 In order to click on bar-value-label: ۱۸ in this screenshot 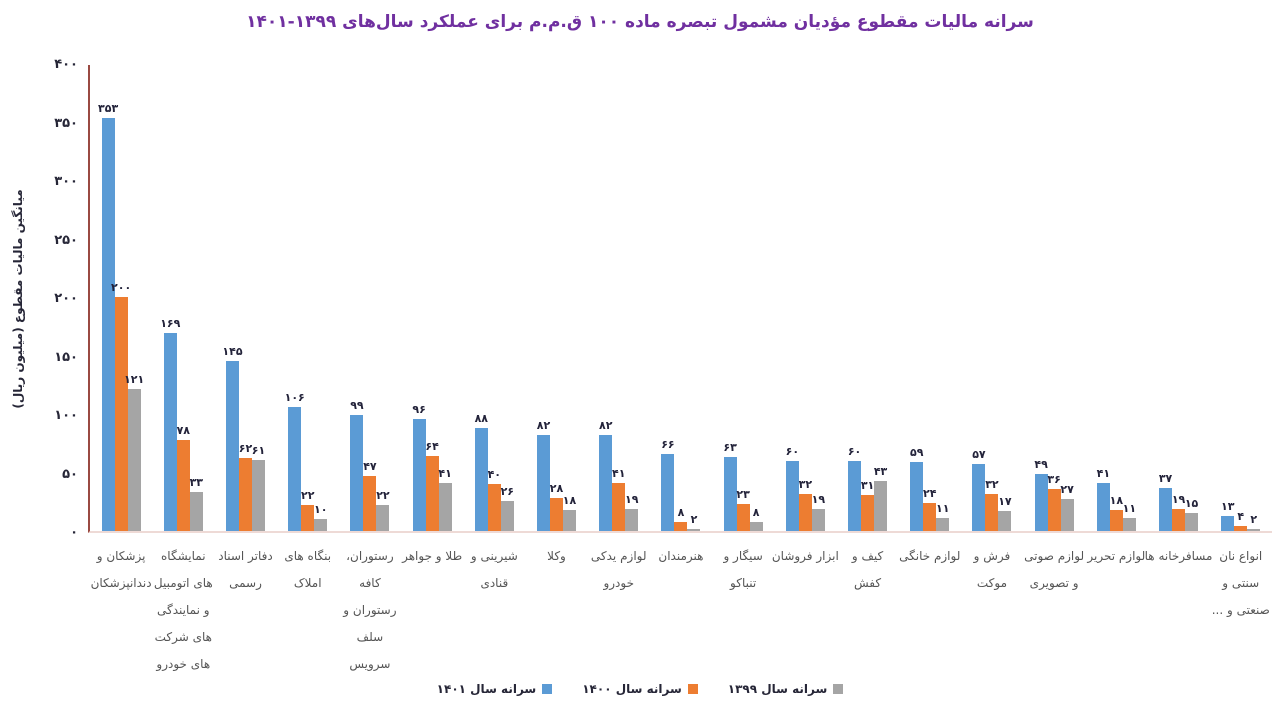, I will do `click(569, 500)`.